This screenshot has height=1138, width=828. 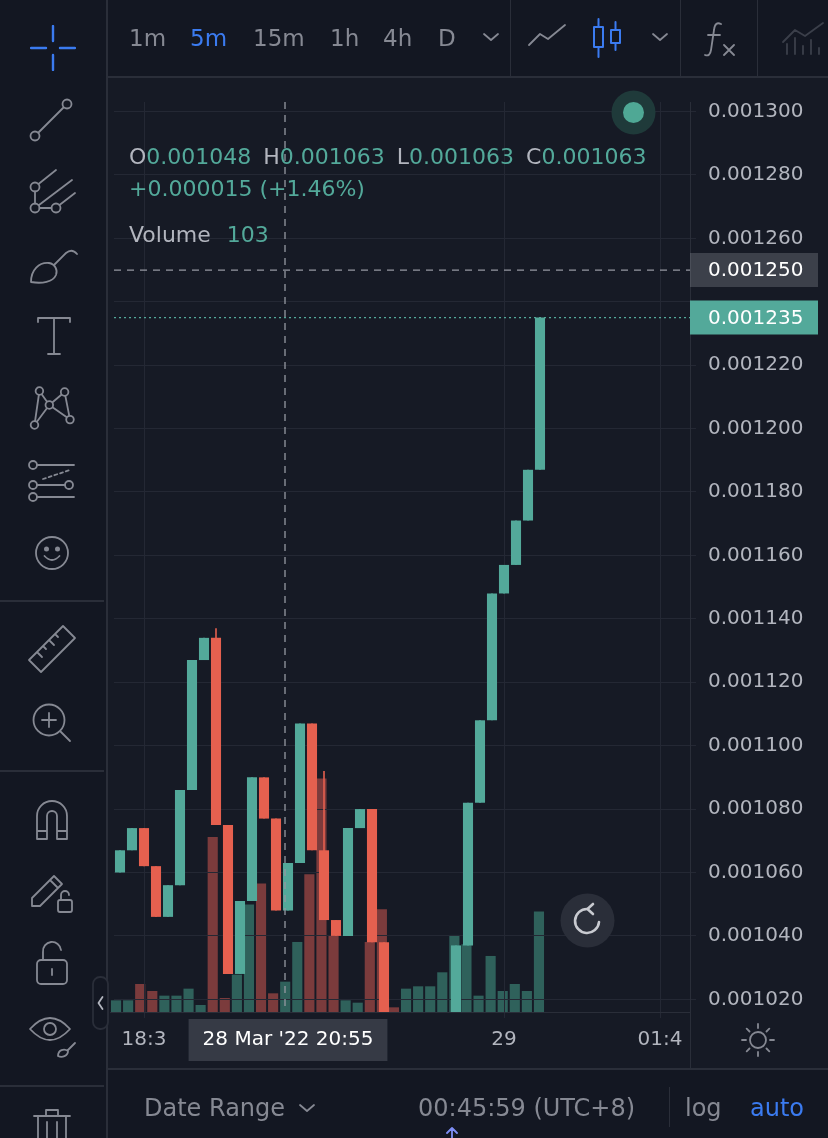 What do you see at coordinates (756, 269) in the screenshot?
I see `ref-line-label: 0.001250` at bounding box center [756, 269].